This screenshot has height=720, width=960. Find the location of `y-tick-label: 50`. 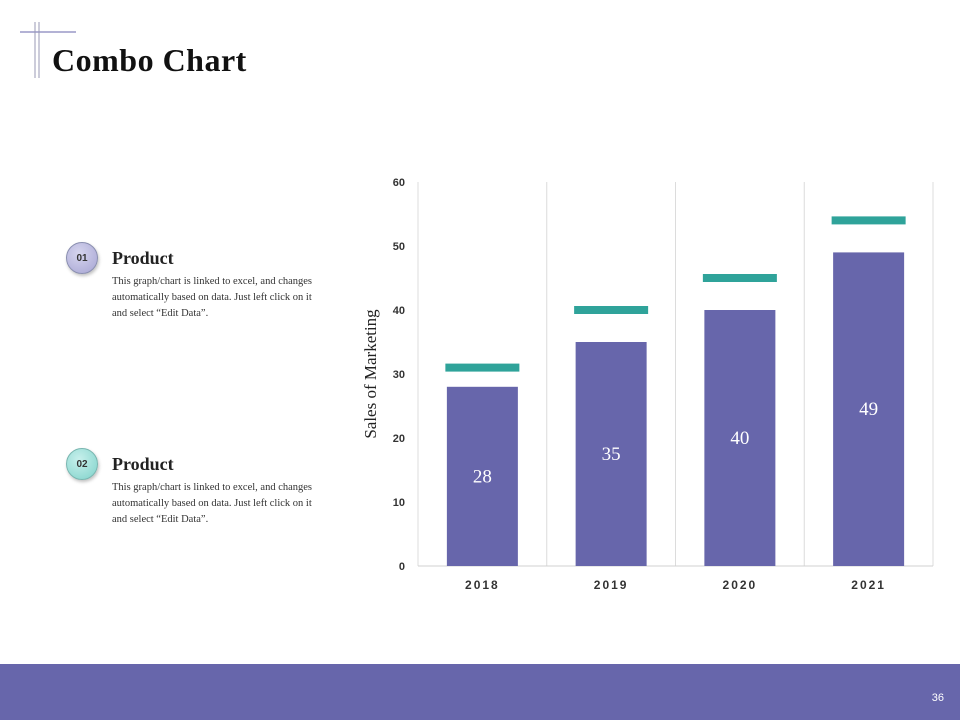

y-tick-label: 50 is located at coordinates (399, 247).